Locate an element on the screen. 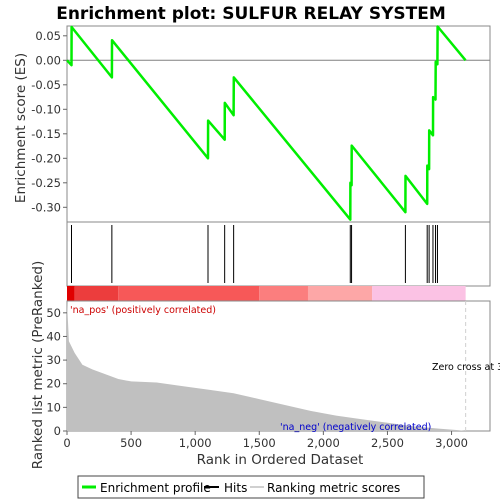 This screenshot has height=500, width=500. es-tick-label: -0.05 is located at coordinates (46, 85).